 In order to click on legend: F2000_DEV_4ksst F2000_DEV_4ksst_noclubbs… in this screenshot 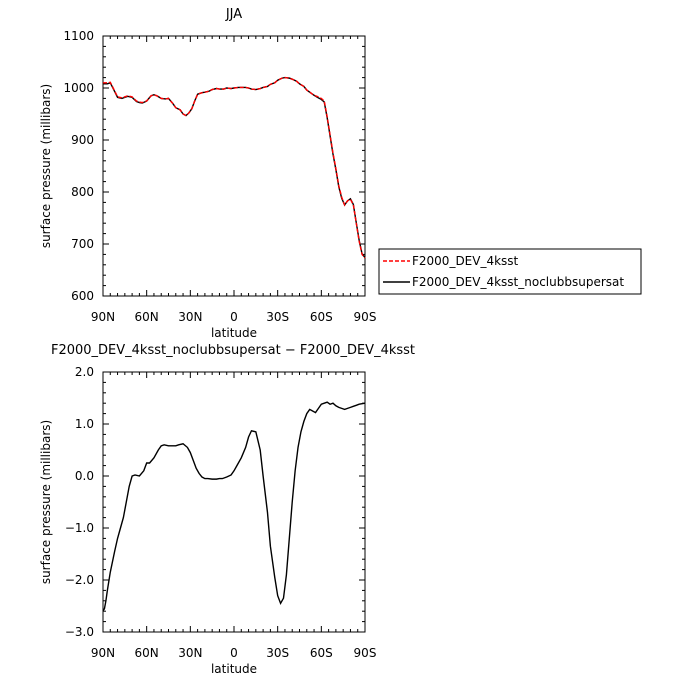, I will do `click(510, 271)`.